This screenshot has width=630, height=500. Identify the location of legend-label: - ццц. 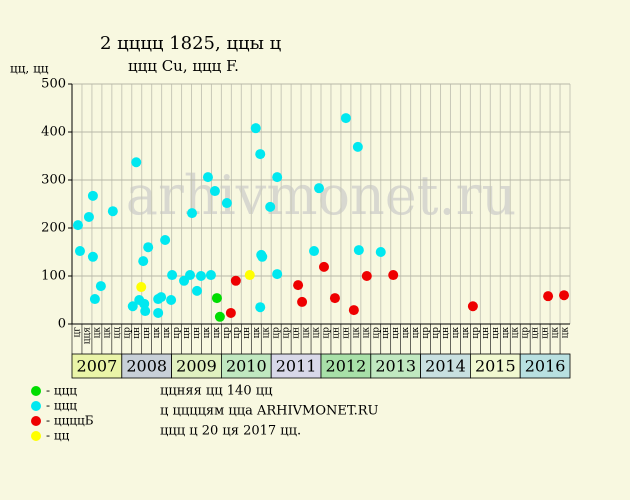
(61, 391).